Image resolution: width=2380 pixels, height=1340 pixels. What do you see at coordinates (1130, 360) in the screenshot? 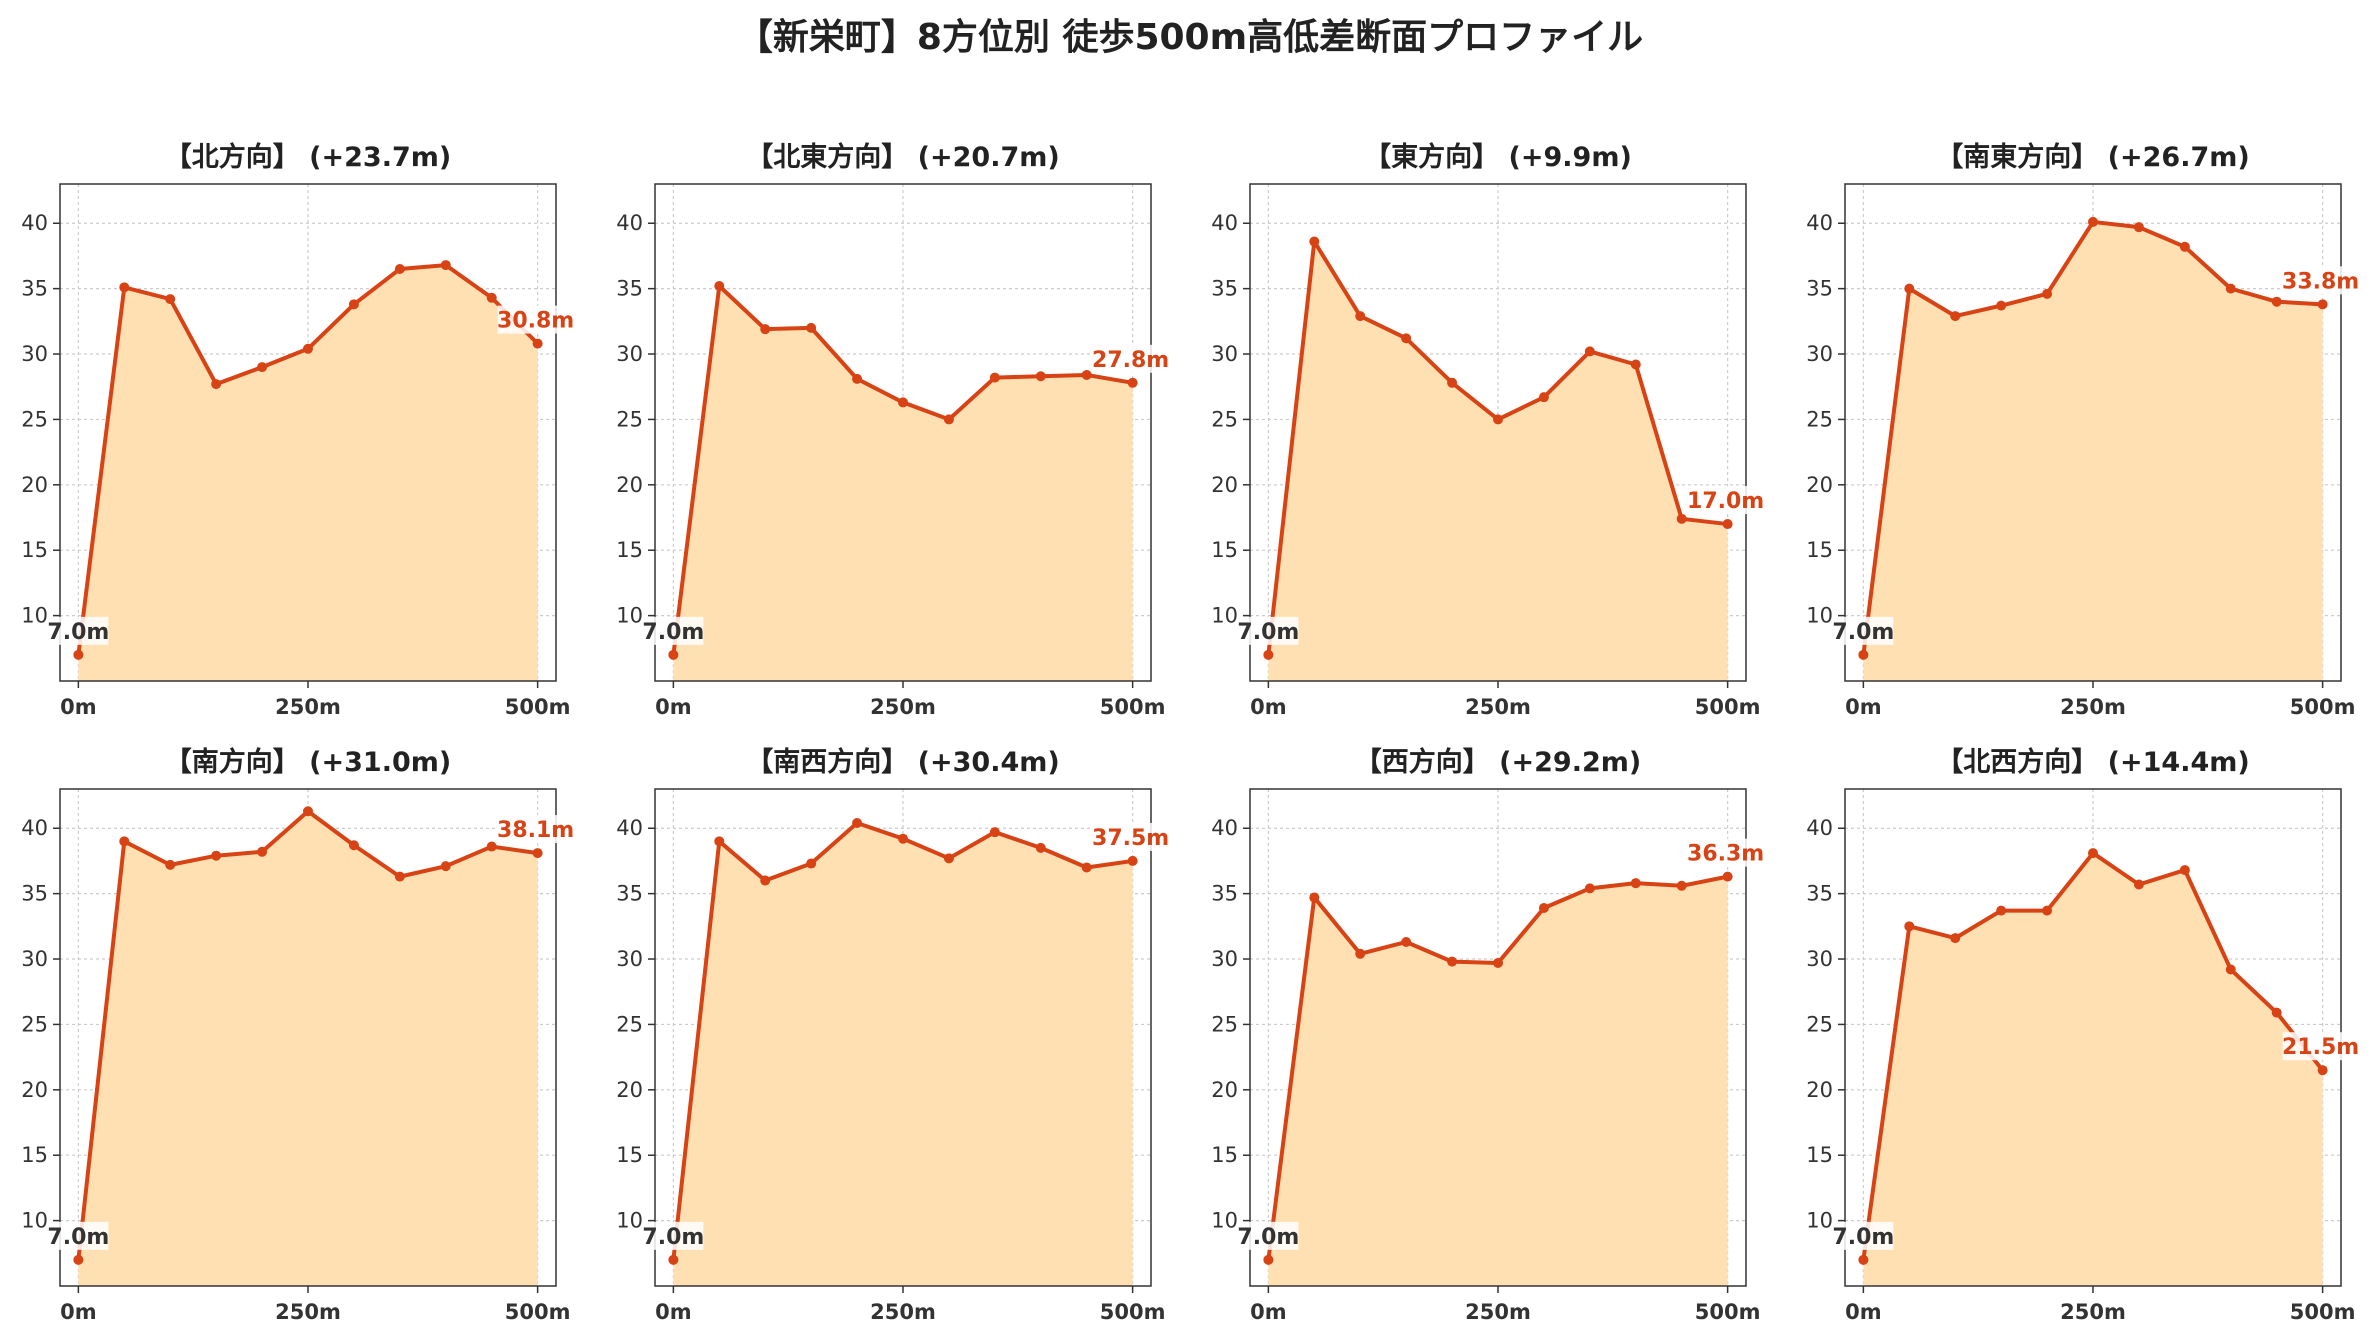
I see `end-elevation-label: 27.8m` at bounding box center [1130, 360].